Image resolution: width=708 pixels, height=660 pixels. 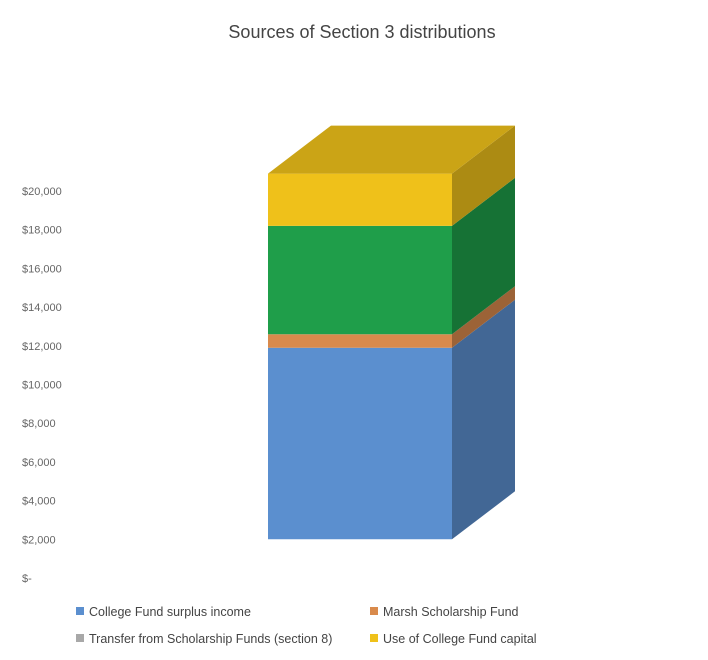 I want to click on y-tick-label: $12,000, so click(x=42, y=347).